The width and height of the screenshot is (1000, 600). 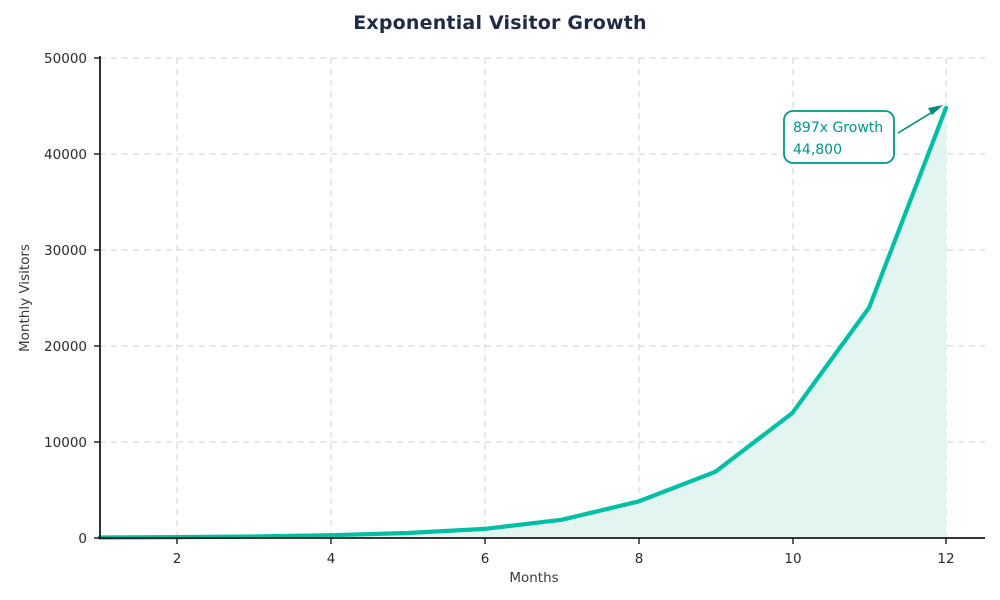 I want to click on annotation-arrow, so click(x=920, y=119).